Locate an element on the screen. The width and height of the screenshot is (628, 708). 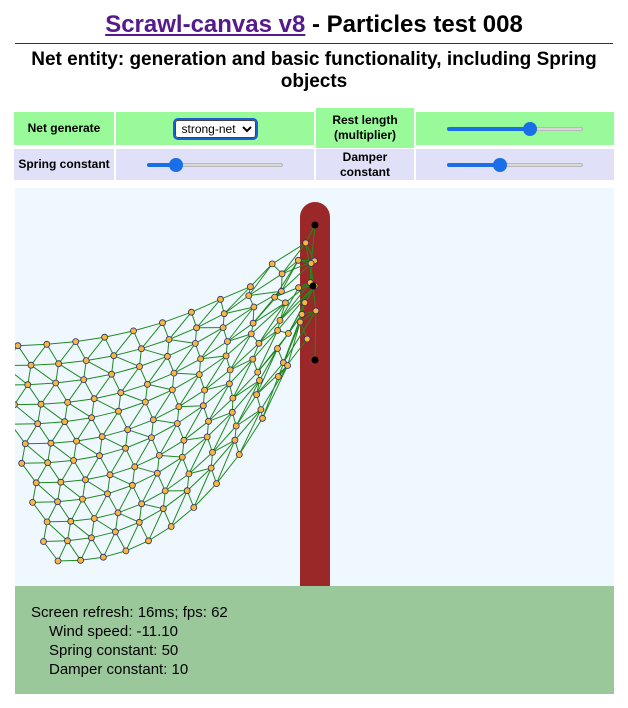
scrawl-canvas-link: Scrawl-canvas v8 is located at coordinates (205, 24).